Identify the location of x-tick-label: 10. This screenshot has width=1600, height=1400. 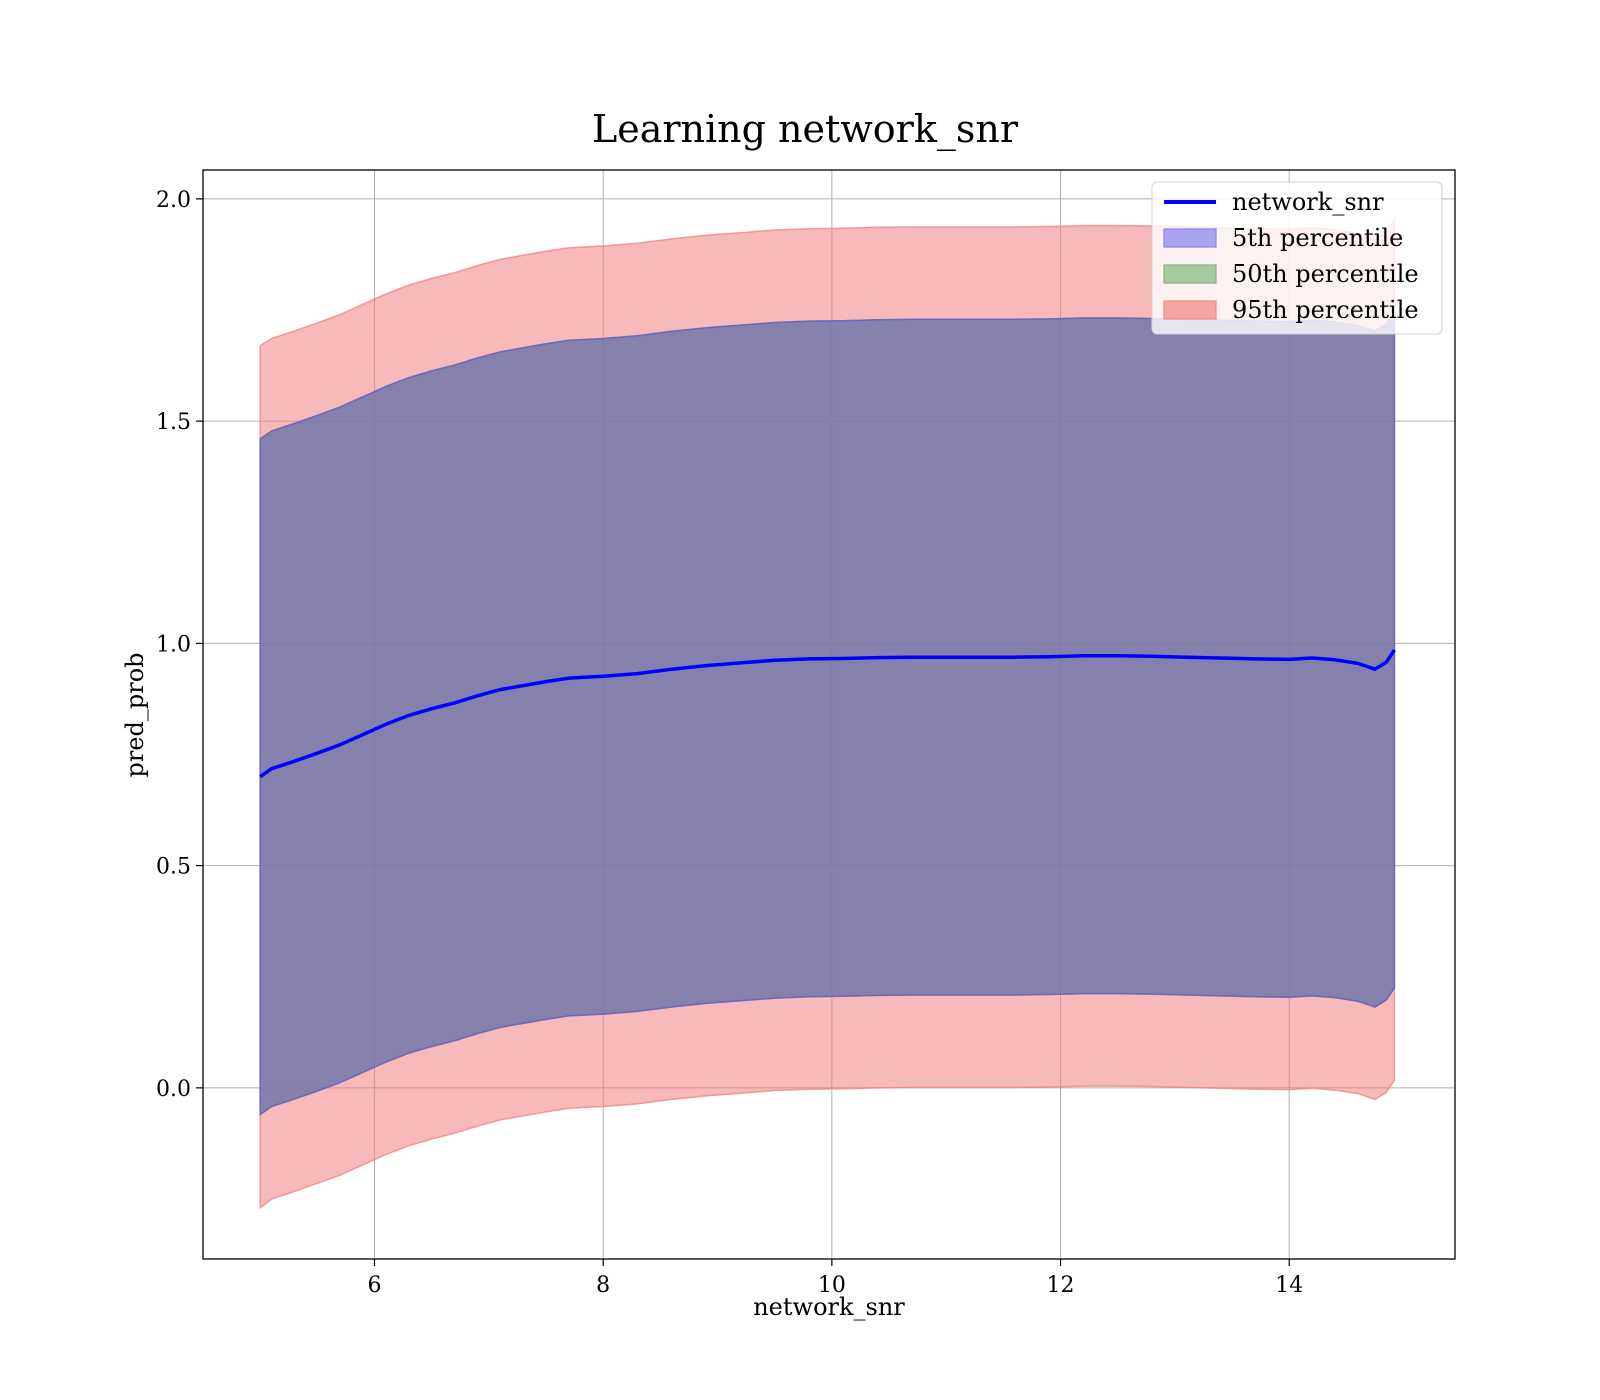
(832, 1285).